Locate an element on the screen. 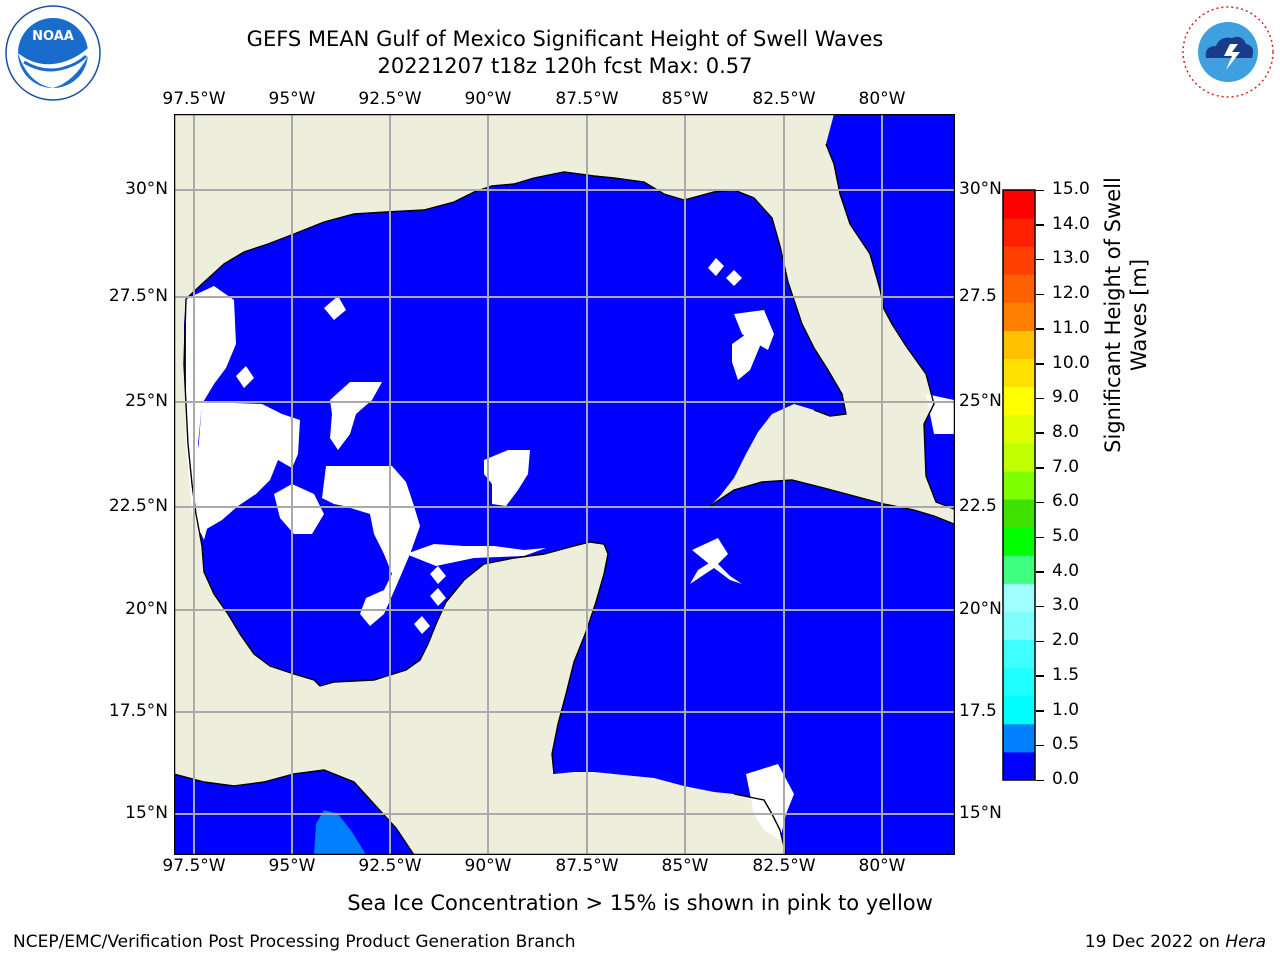  lon-label-top: 90°W is located at coordinates (488, 99).